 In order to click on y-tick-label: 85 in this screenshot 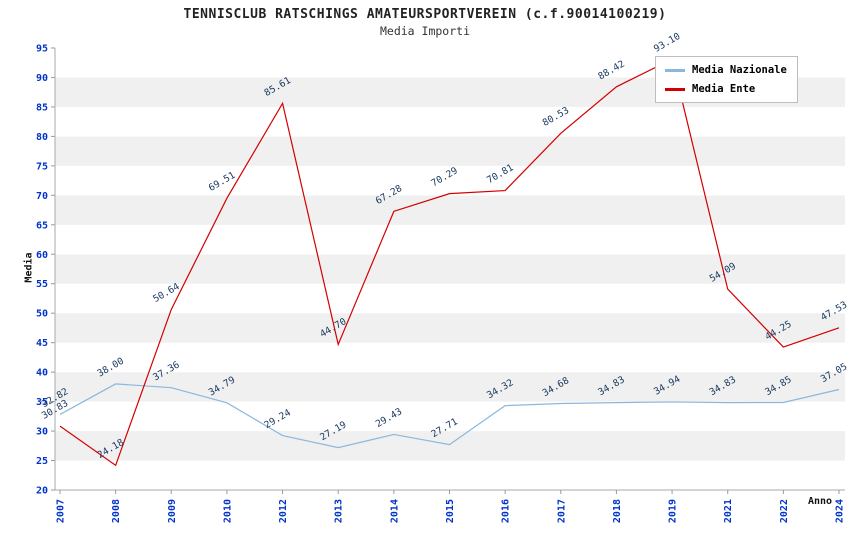, I will do `click(42, 107)`.